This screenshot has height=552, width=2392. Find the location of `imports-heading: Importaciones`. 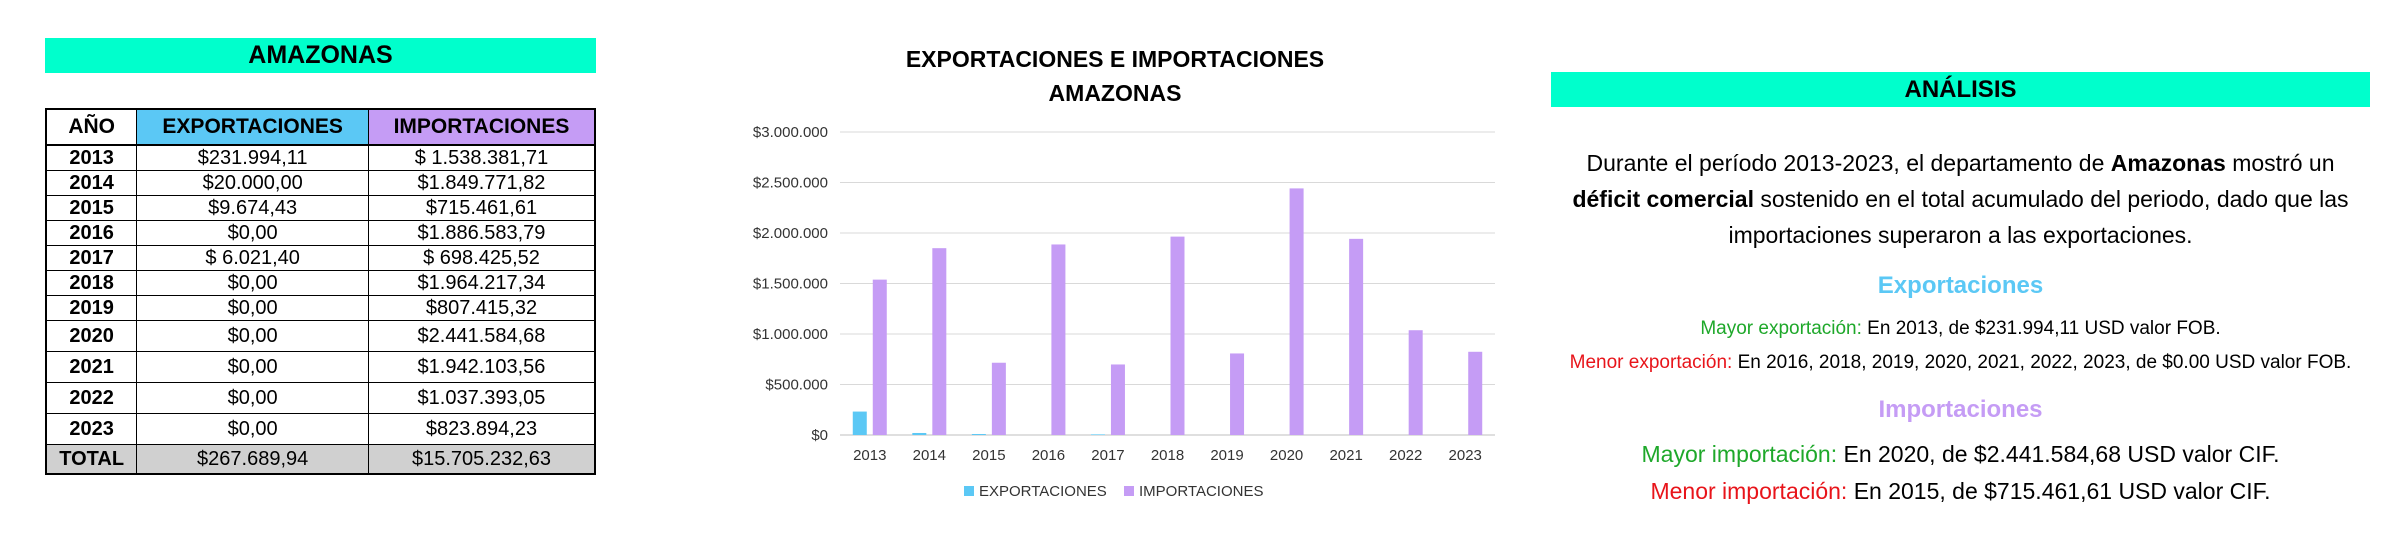

imports-heading: Importaciones is located at coordinates (1960, 409).